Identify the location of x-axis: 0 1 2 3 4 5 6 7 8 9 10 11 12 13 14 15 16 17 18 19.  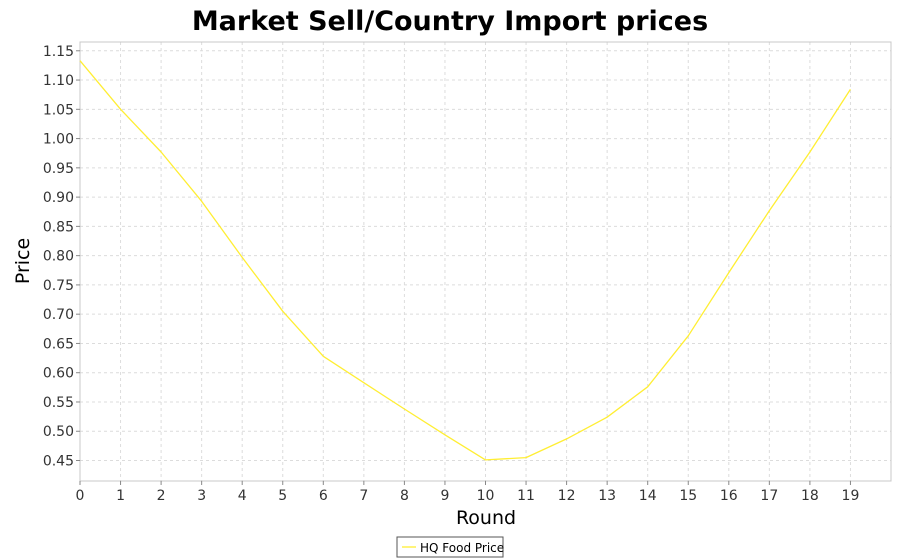
(468, 492).